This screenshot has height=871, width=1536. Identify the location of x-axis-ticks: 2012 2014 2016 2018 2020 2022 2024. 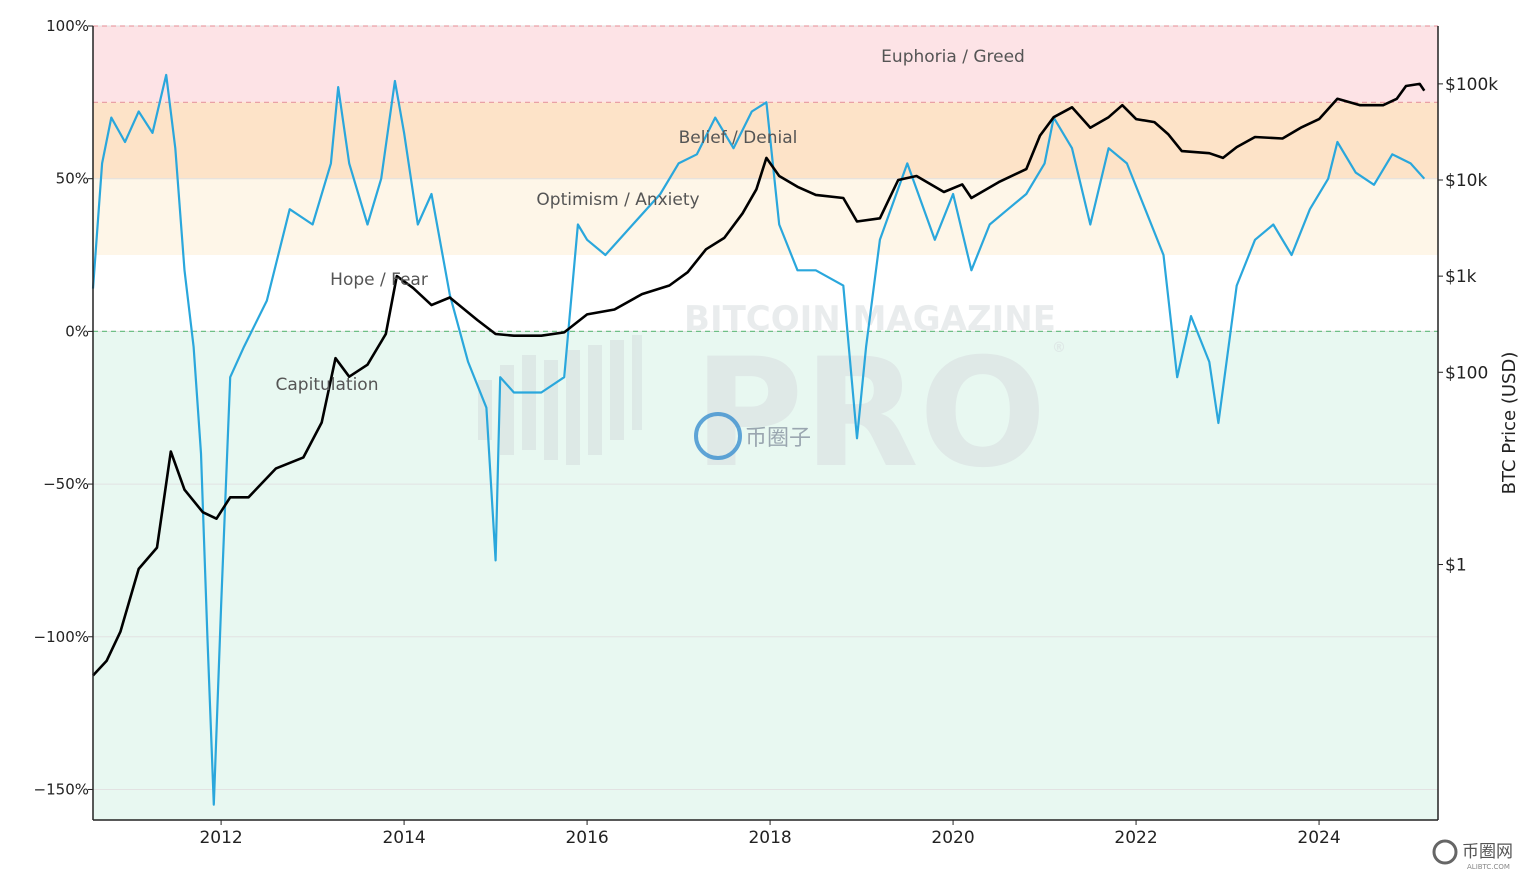
(770, 834).